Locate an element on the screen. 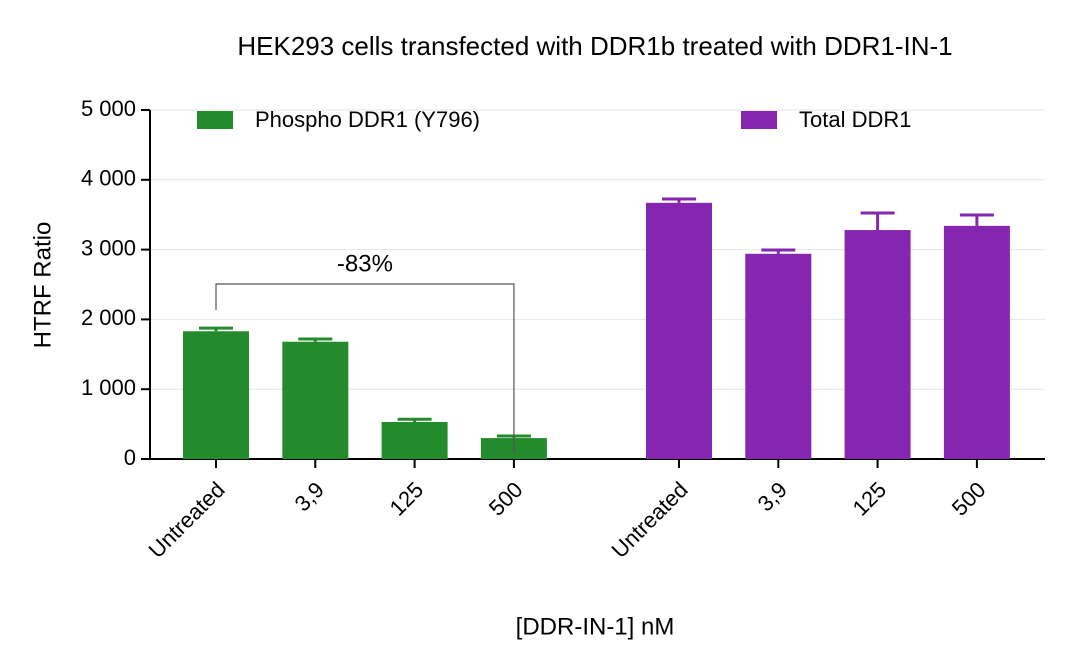 The height and width of the screenshot is (670, 1080). y-tick-label: 4 000 is located at coordinates (108, 178).